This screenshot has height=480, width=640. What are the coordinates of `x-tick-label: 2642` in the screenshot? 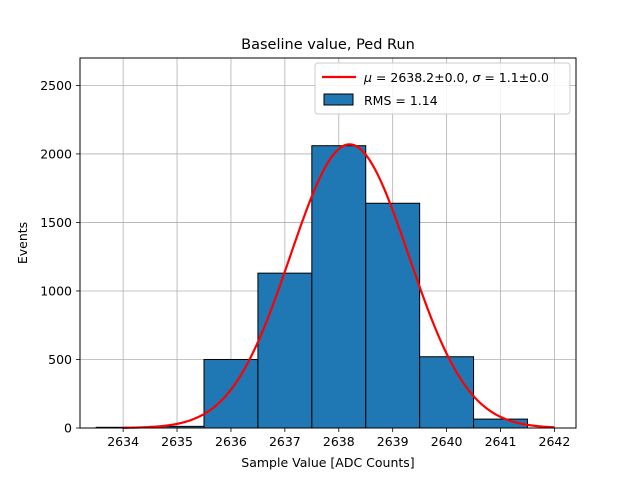 It's located at (555, 441).